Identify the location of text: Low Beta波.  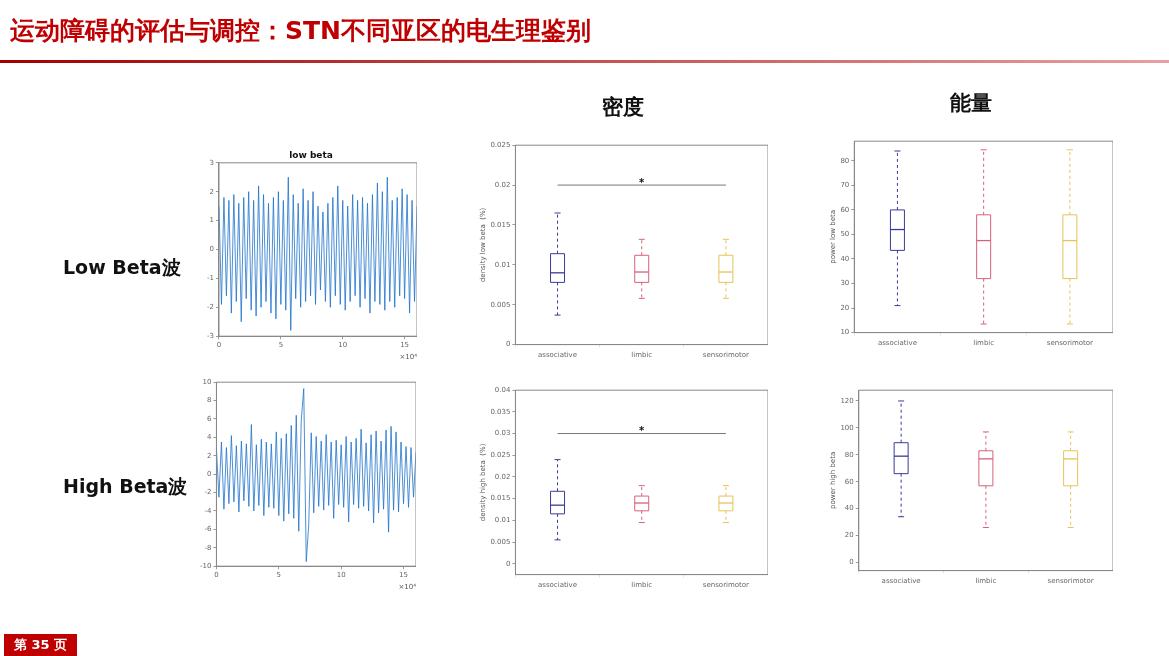
(122, 267).